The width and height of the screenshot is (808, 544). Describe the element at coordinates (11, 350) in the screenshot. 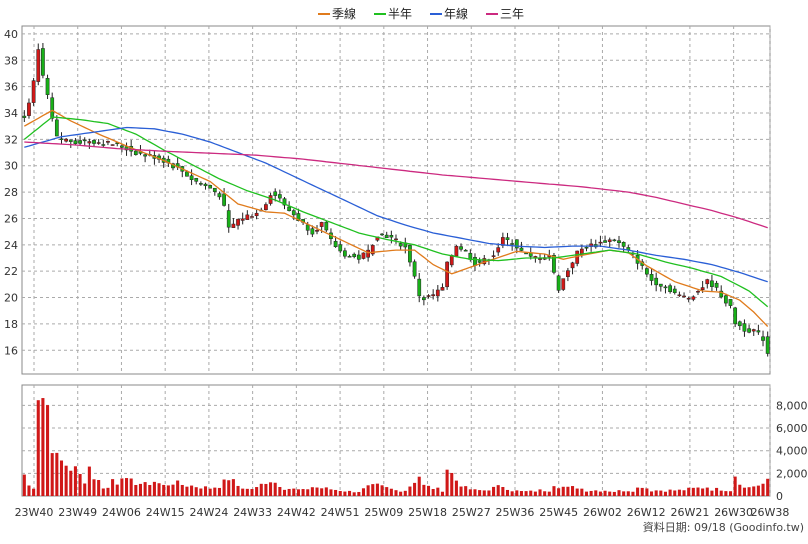

I see `price-tick-label: 16` at that location.